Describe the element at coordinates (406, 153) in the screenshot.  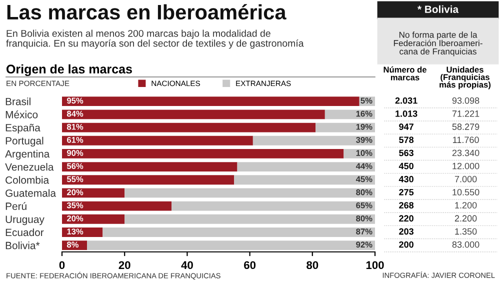
I see `text: 563` at that location.